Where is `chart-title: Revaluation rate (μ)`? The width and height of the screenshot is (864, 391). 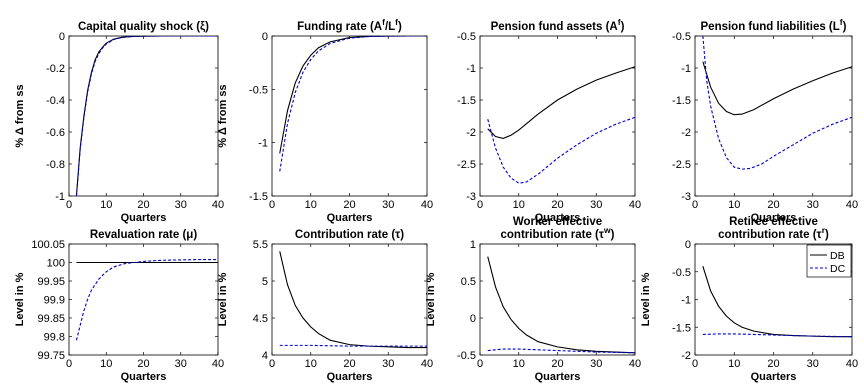 chart-title: Revaluation rate (μ) is located at coordinates (144, 235).